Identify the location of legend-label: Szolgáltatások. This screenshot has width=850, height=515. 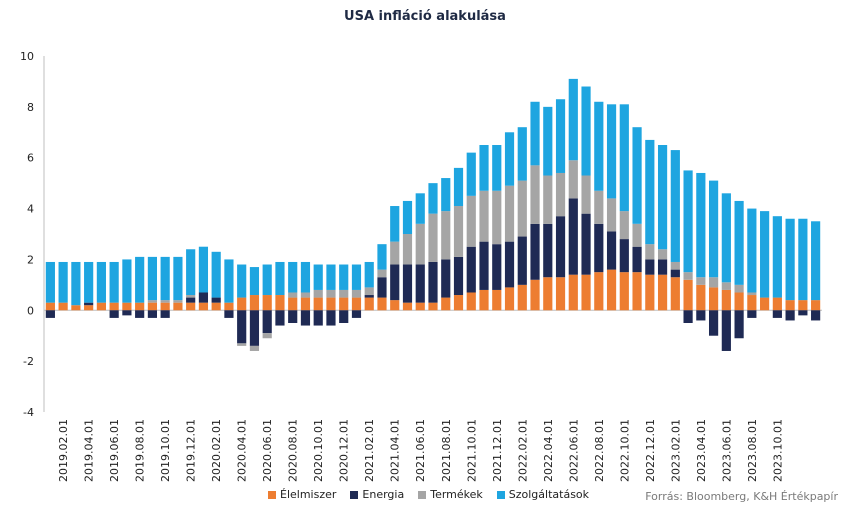
(549, 494).